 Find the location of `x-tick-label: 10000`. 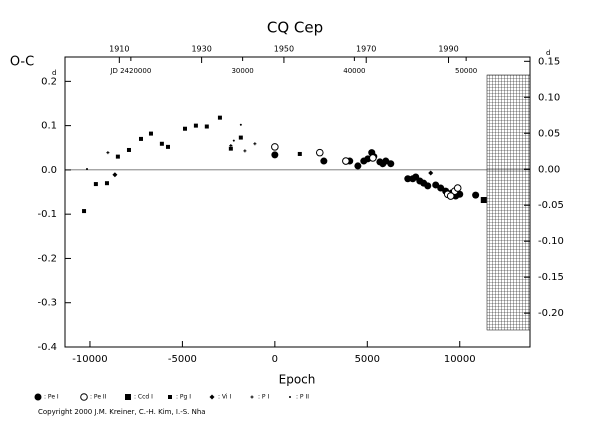

x-tick-label: 10000 is located at coordinates (460, 359).